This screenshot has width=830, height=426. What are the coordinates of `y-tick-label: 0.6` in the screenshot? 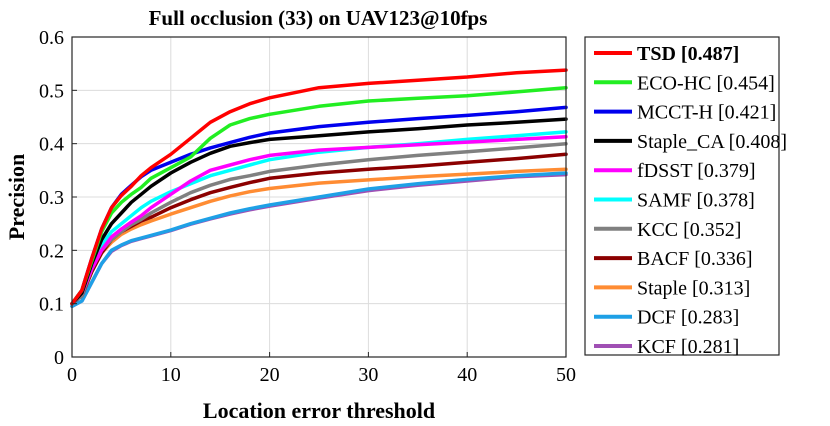 It's located at (51, 38).